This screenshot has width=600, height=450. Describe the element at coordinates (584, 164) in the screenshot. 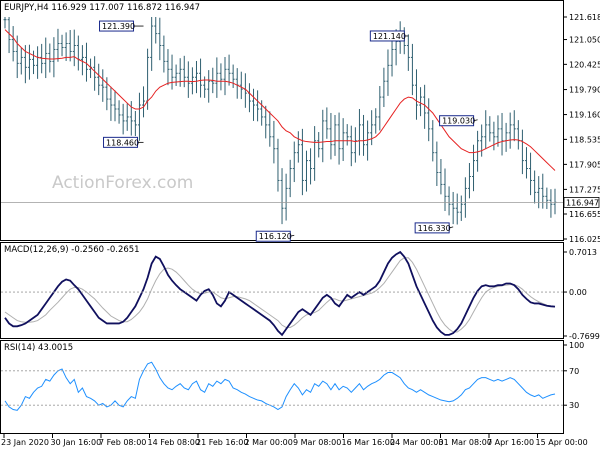

I see `price-axis-label: 117.905` at that location.